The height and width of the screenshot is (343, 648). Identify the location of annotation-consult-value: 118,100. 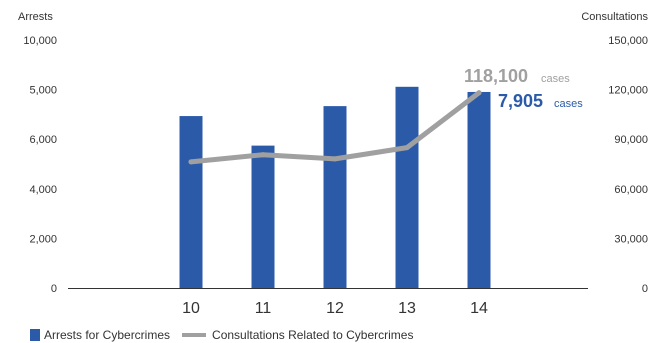
(496, 76).